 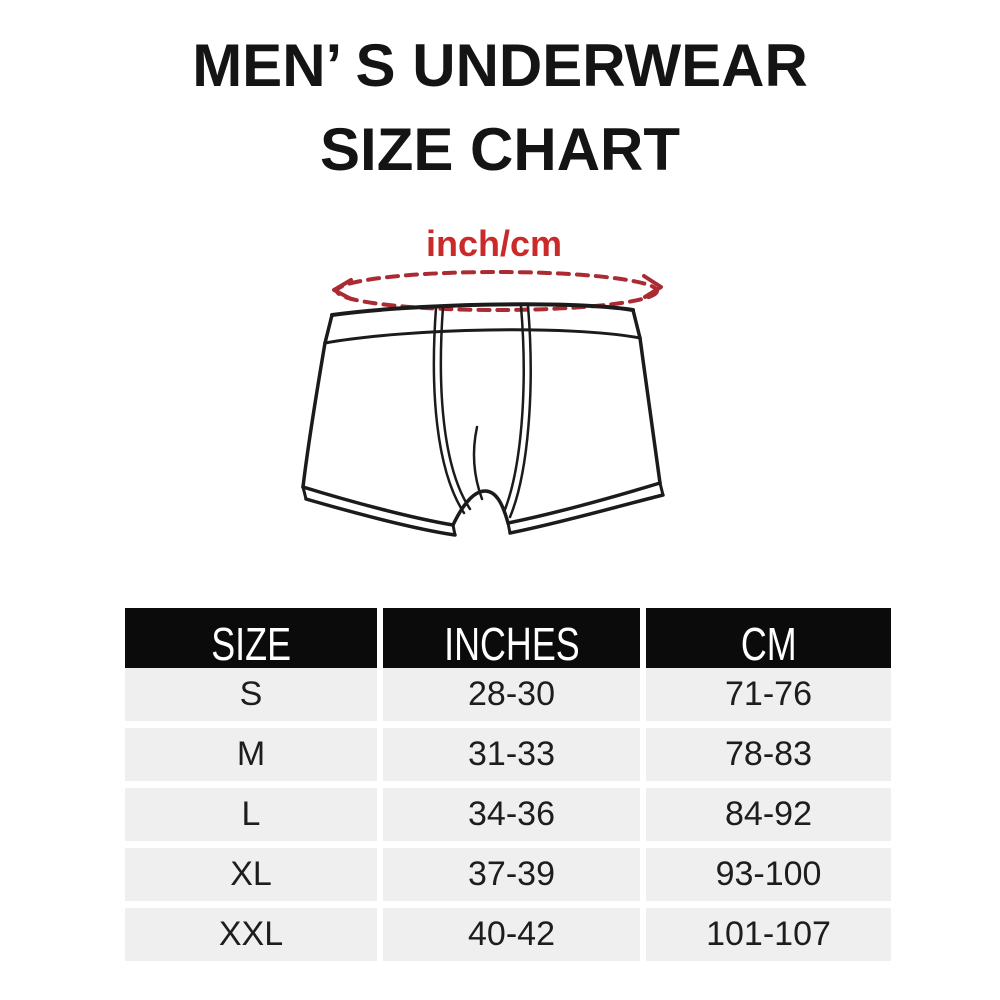 What do you see at coordinates (511, 754) in the screenshot?
I see `table-cell: 31-33` at bounding box center [511, 754].